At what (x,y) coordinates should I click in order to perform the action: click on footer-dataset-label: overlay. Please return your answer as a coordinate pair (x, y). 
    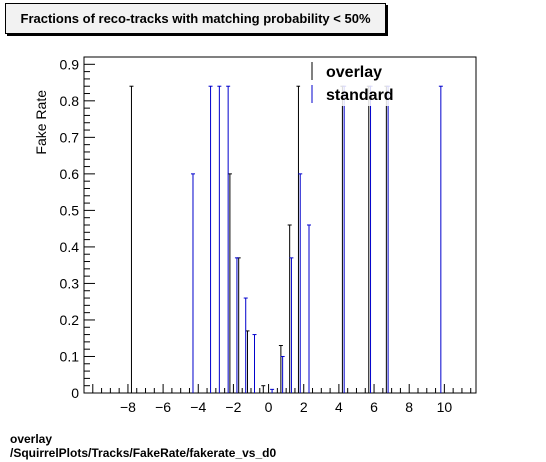
    Looking at the image, I should click on (31, 439).